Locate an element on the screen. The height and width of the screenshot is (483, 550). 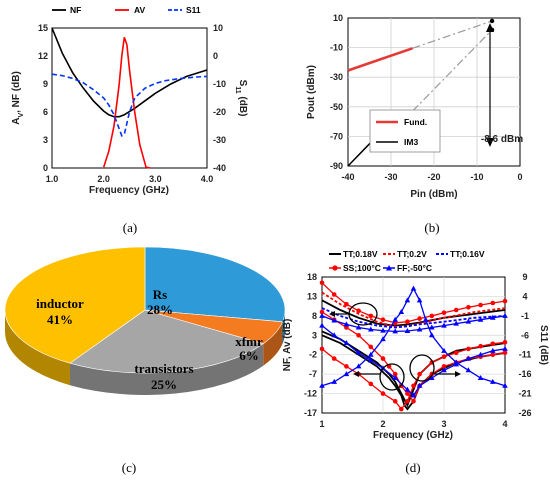
panel-d-y-tick-18: 18 is located at coordinates (312, 277).